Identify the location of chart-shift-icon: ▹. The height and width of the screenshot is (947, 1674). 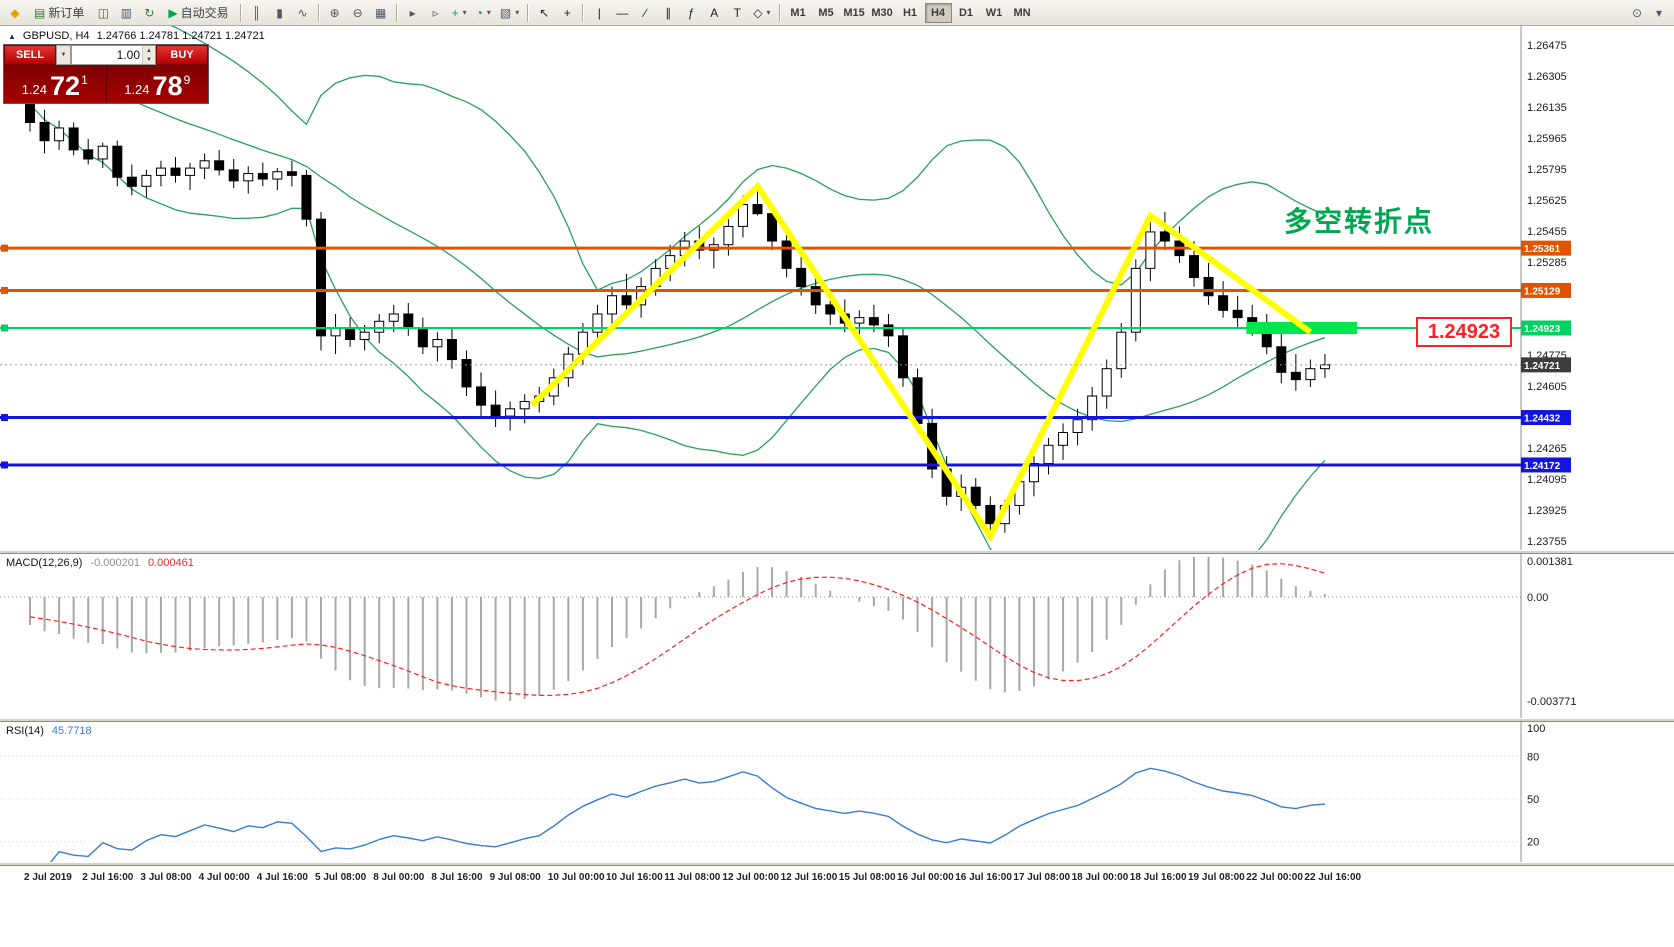
(436, 12).